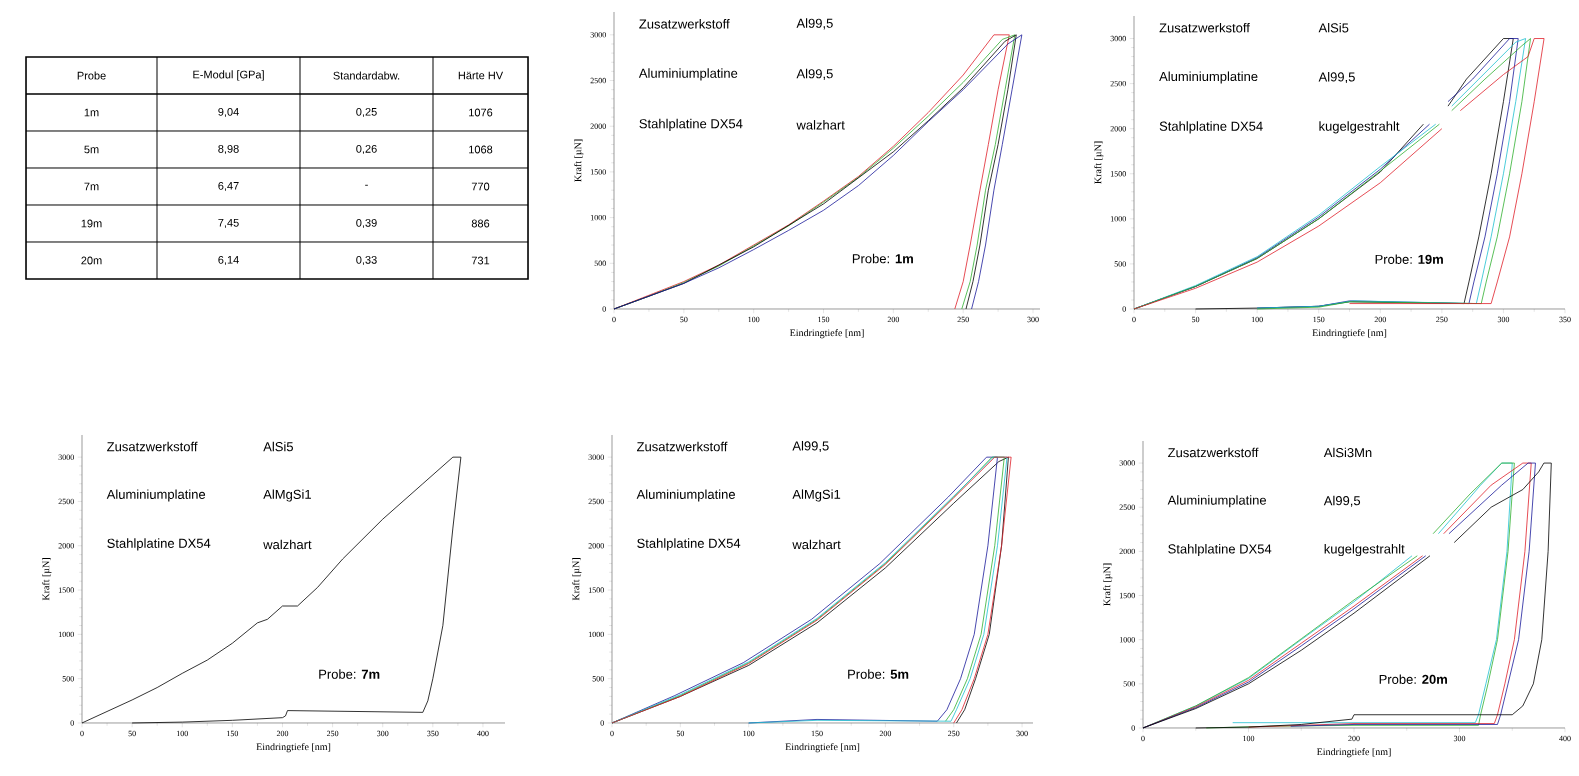 Image resolution: width=1579 pixels, height=776 pixels. I want to click on text: 1068, so click(481, 149).